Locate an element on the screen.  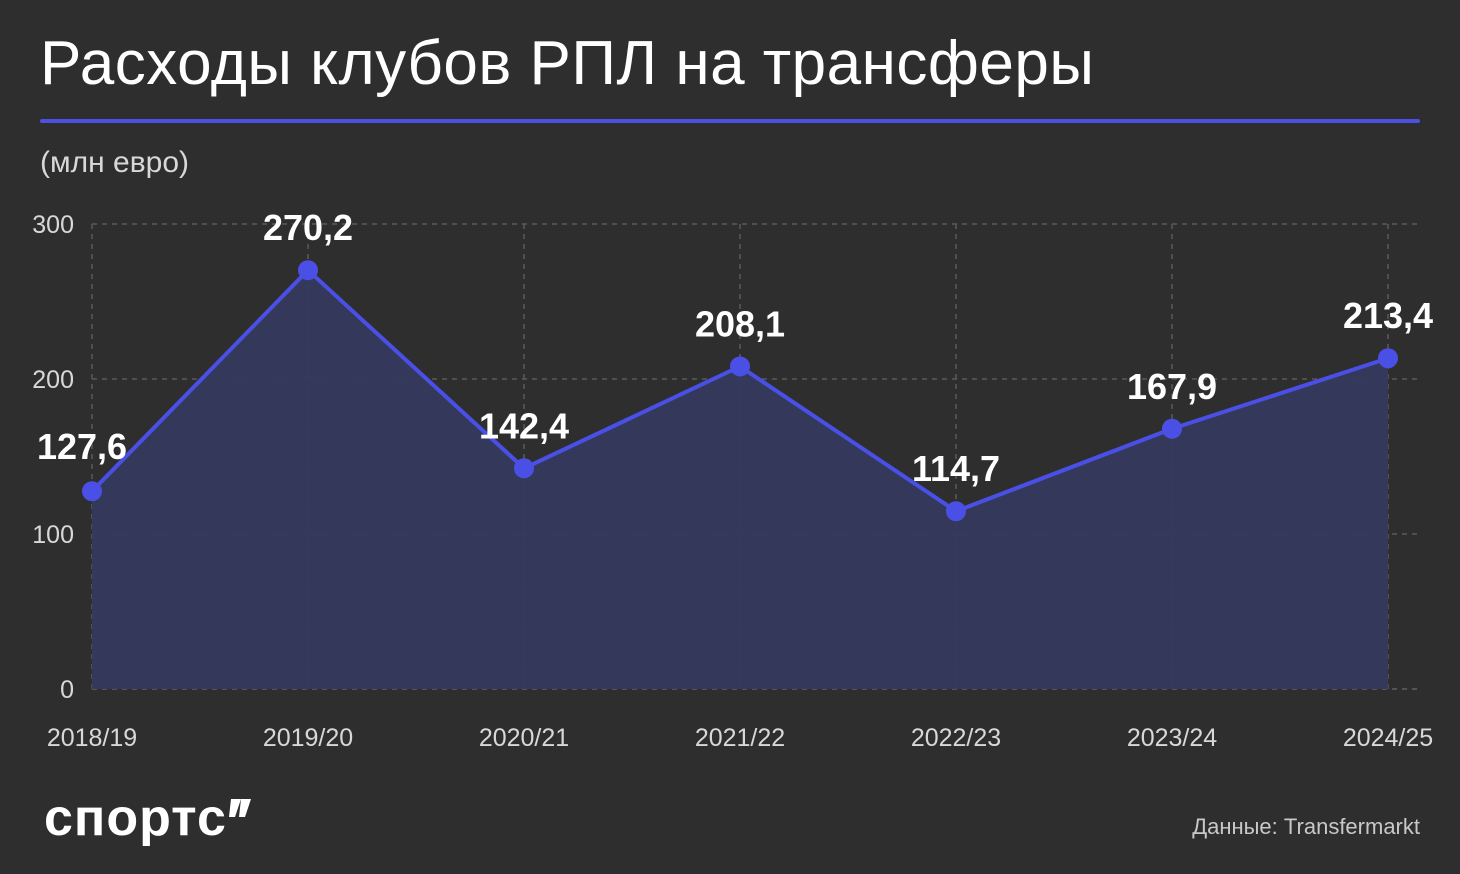
y-tick-label: 0 is located at coordinates (67, 690).